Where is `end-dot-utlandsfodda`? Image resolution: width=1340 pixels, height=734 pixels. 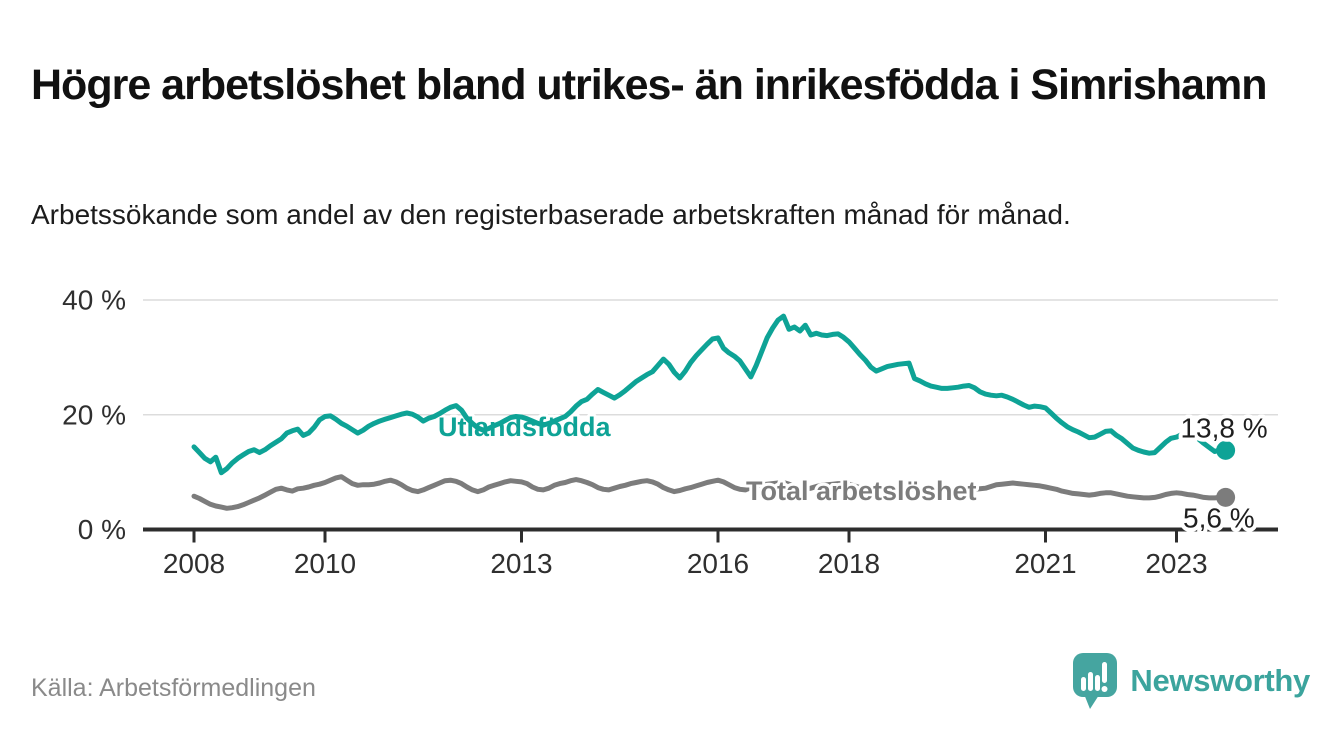 end-dot-utlandsfodda is located at coordinates (1226, 450).